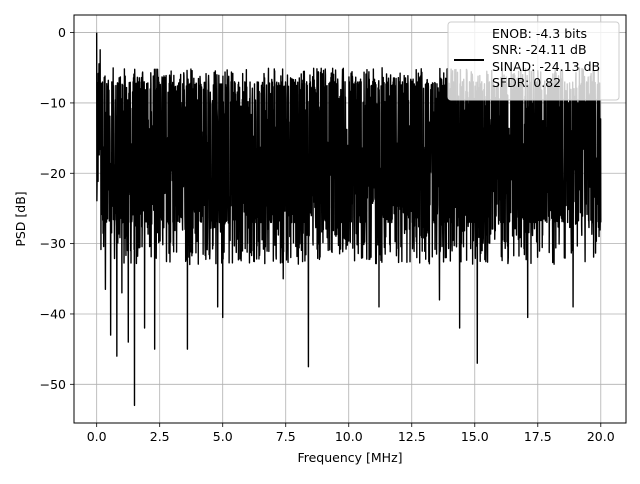 This screenshot has height=484, width=640. I want to click on legend-snr: SNR: -24.11 dB, so click(539, 49).